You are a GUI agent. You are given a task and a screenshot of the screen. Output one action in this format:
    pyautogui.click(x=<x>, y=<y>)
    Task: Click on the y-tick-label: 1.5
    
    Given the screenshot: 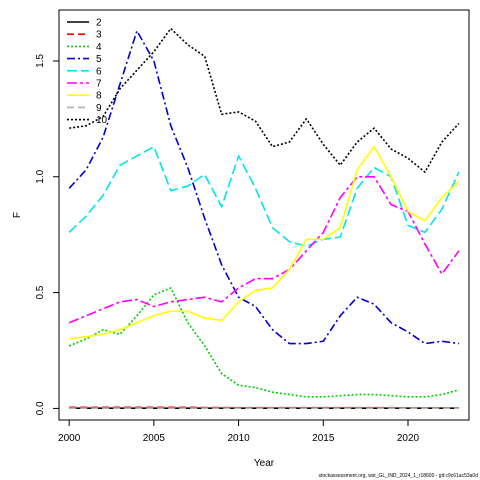 What is the action you would take?
    pyautogui.click(x=40, y=61)
    